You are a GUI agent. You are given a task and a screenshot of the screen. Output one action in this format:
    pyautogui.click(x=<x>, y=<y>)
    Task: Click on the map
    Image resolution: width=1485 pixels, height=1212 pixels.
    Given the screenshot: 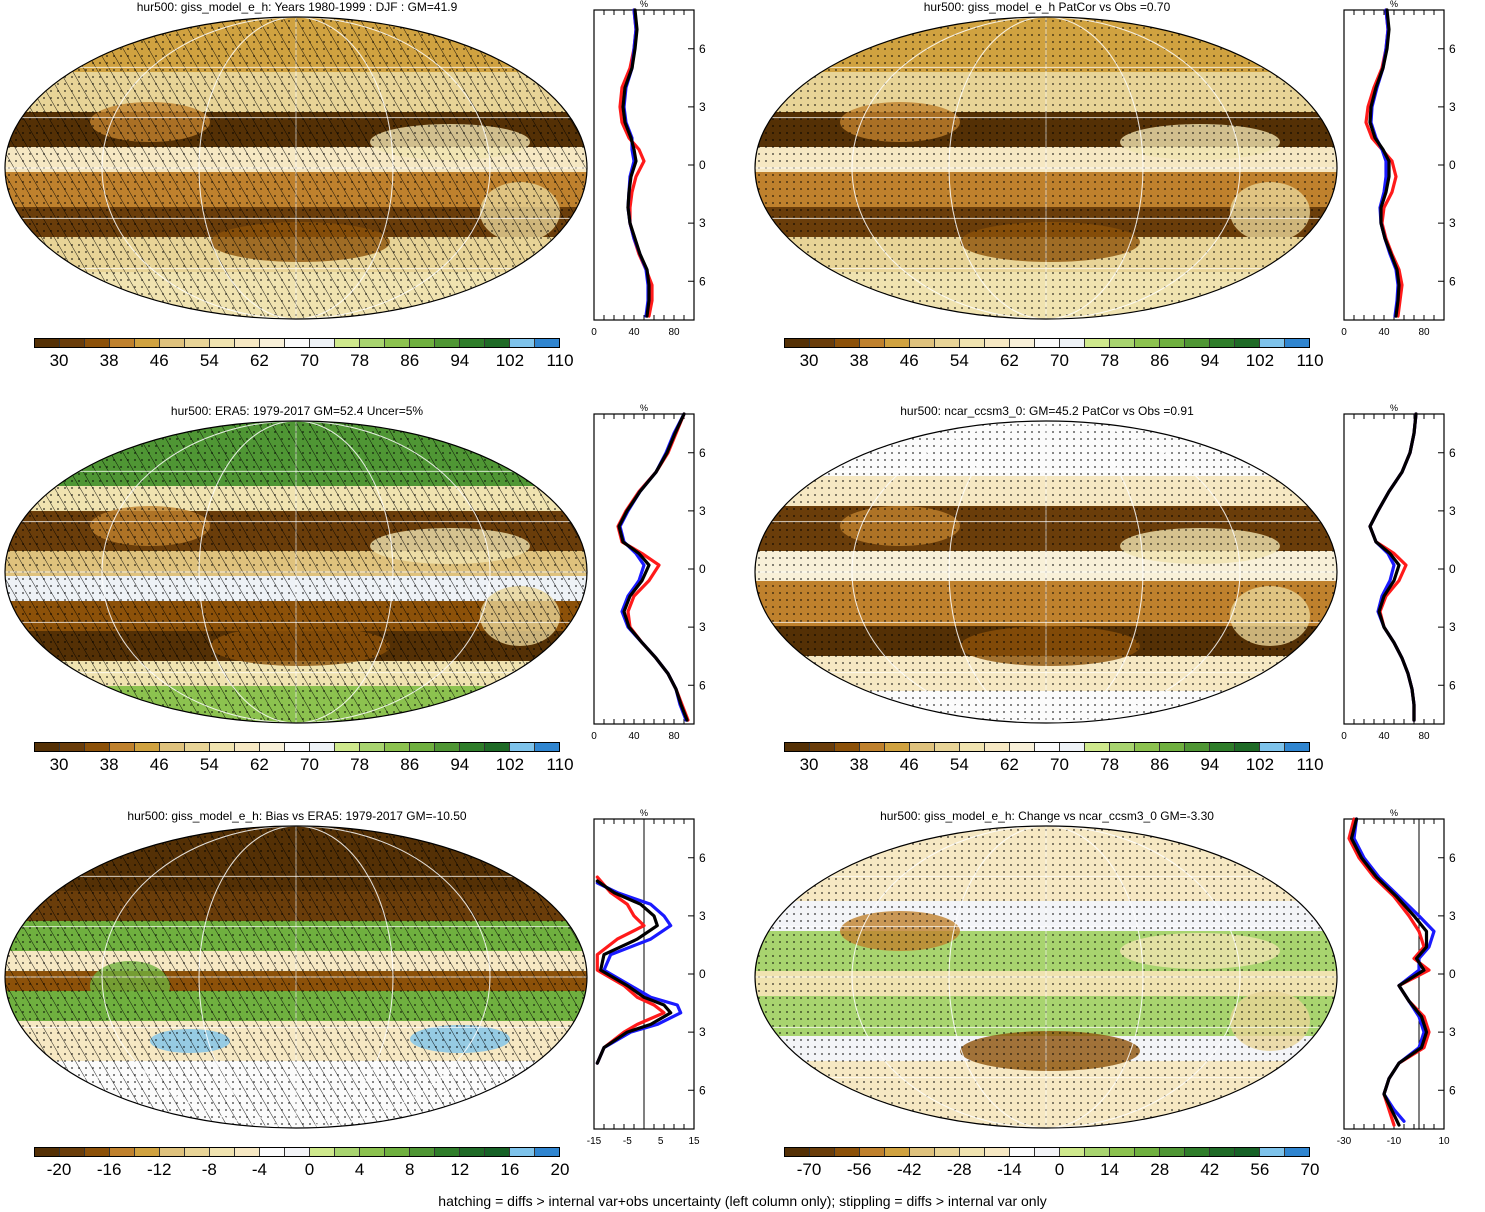 What is the action you would take?
    pyautogui.click(x=296, y=977)
    